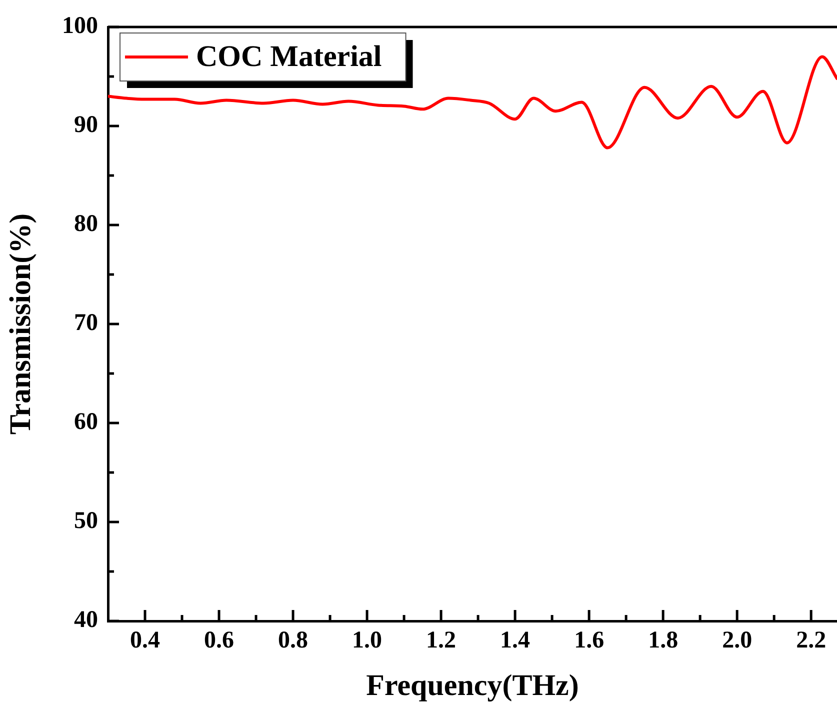  Describe the element at coordinates (441, 641) in the screenshot. I see `x-tick-label: 1.2` at that location.